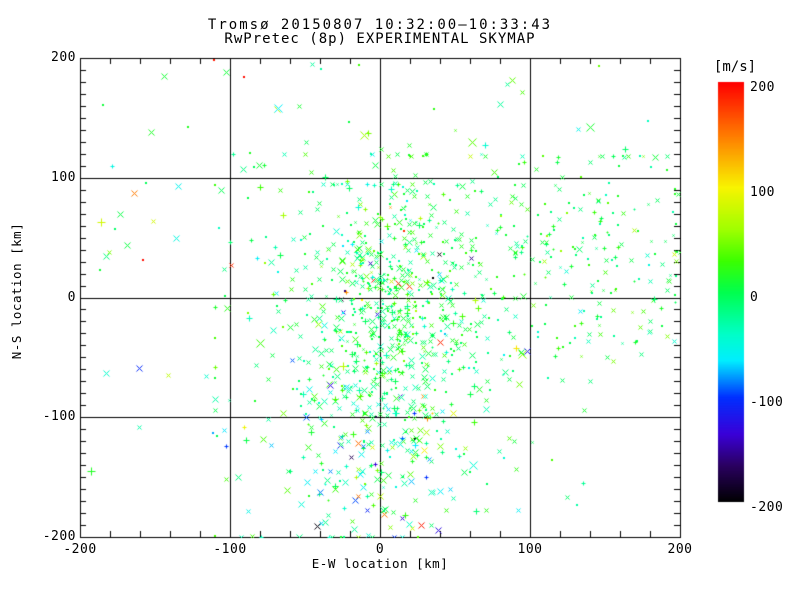  Describe the element at coordinates (380, 549) in the screenshot. I see `x-axis-tick-label: 0` at that location.